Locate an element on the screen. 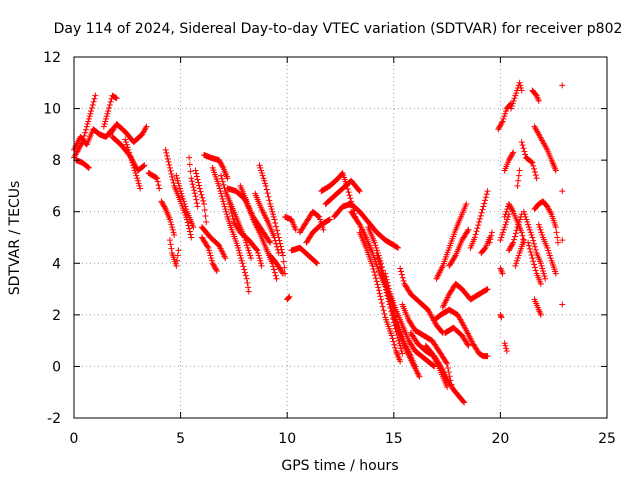  x-tick-label: 0 is located at coordinates (74, 439).